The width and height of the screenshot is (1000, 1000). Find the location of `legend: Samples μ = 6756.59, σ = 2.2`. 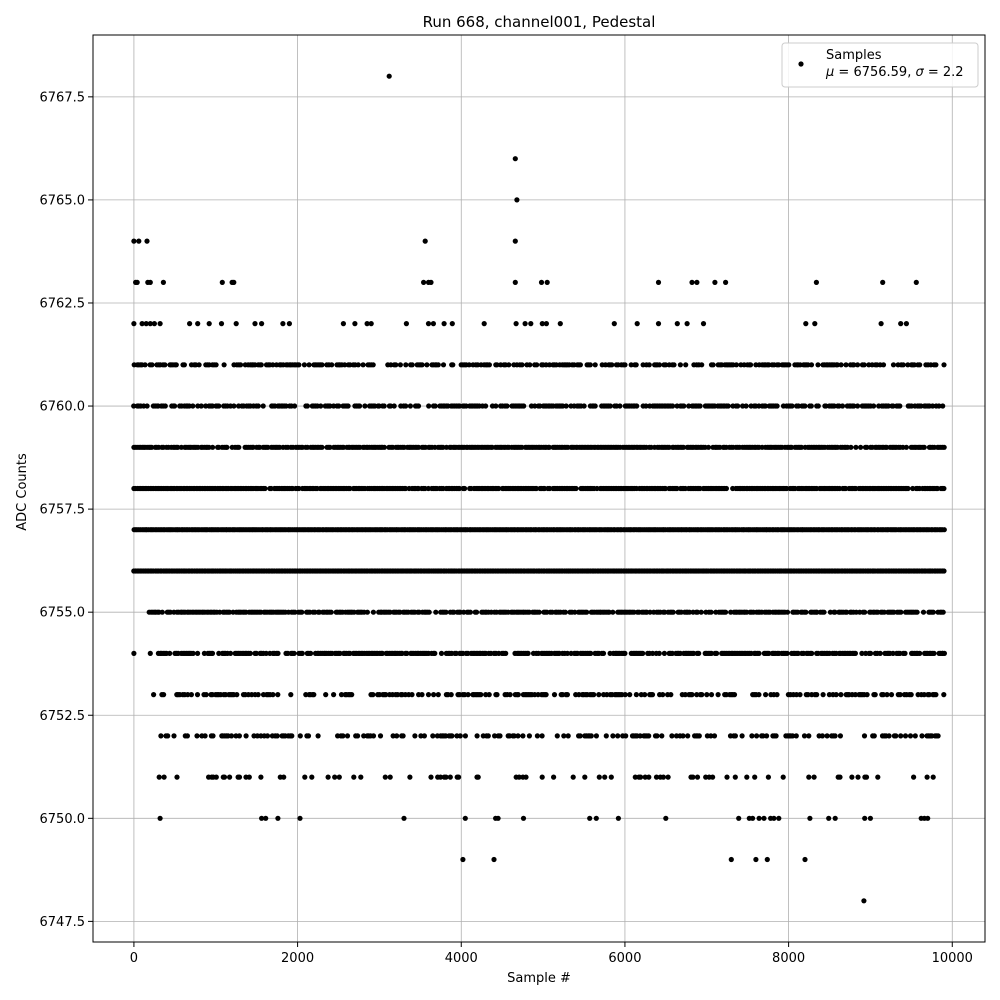

legend: Samples μ = 6756.59, σ = 2.2 is located at coordinates (880, 65).